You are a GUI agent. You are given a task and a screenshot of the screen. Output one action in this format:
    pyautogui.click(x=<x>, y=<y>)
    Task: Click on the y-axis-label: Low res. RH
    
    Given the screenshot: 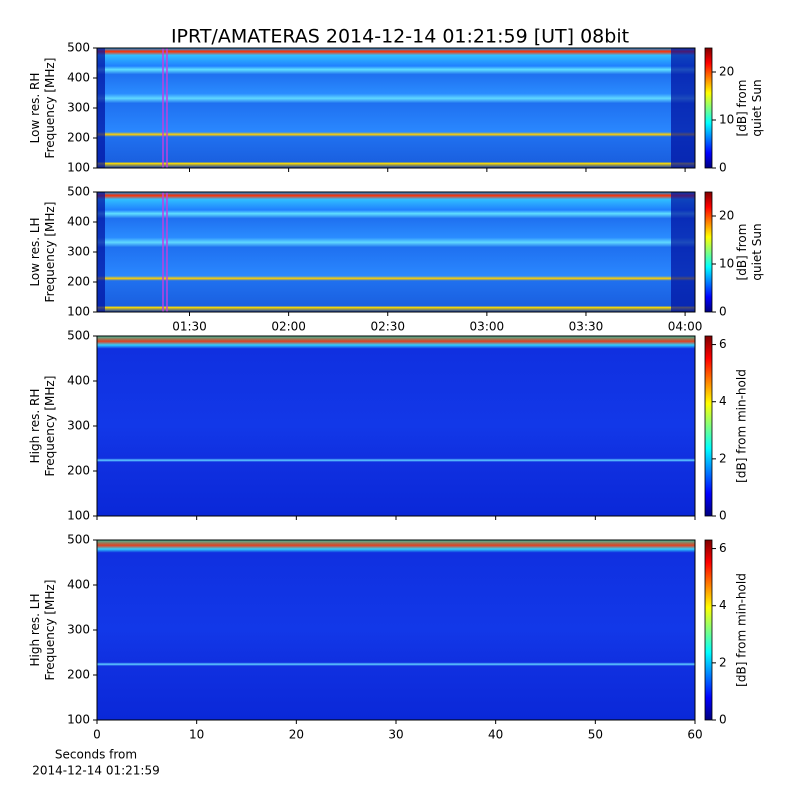 What is the action you would take?
    pyautogui.click(x=35, y=108)
    